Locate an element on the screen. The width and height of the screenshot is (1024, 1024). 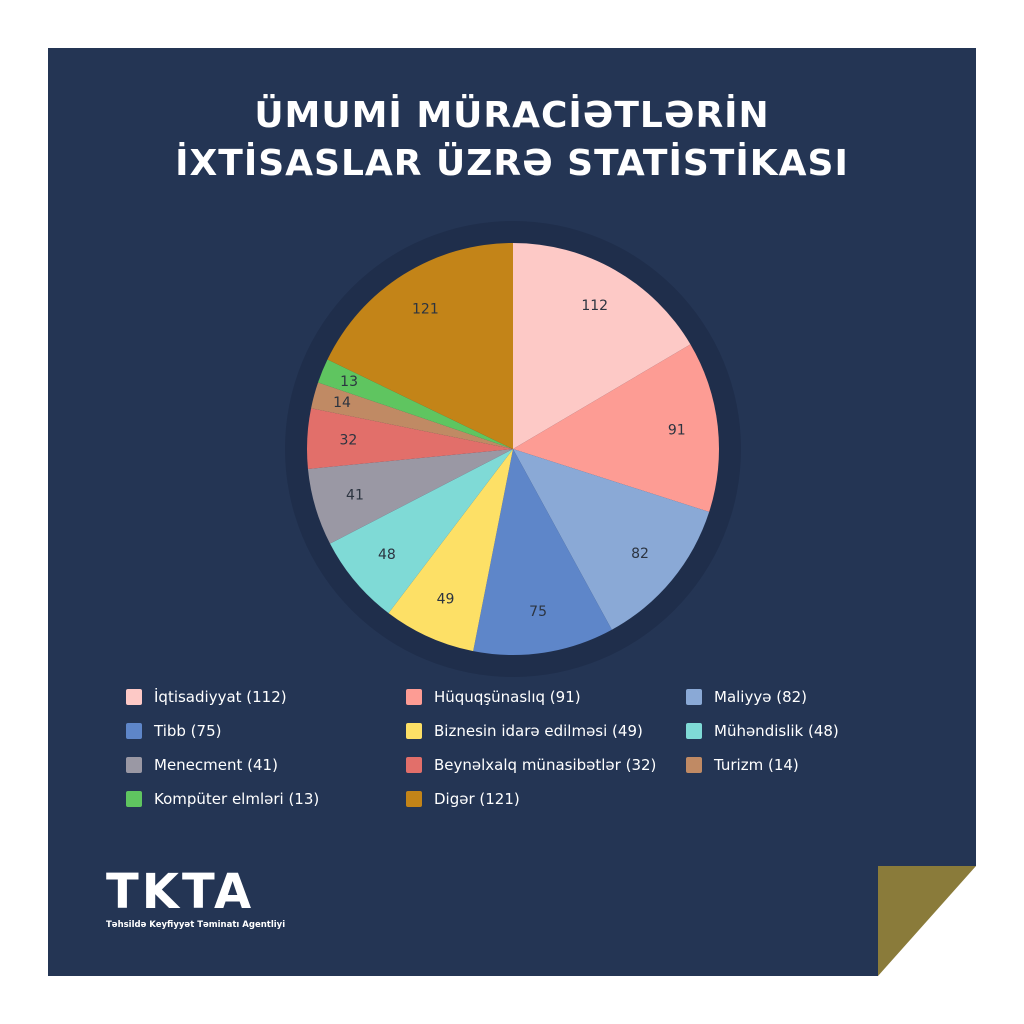
legend-item: Menecment (41) is located at coordinates (266, 765).